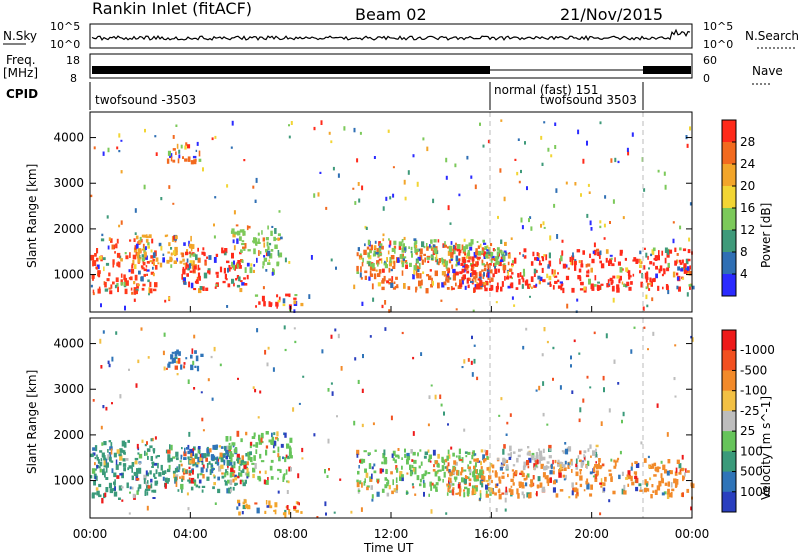  What do you see at coordinates (491, 534) in the screenshot?
I see `time-tick-4: 16:00` at bounding box center [491, 534].